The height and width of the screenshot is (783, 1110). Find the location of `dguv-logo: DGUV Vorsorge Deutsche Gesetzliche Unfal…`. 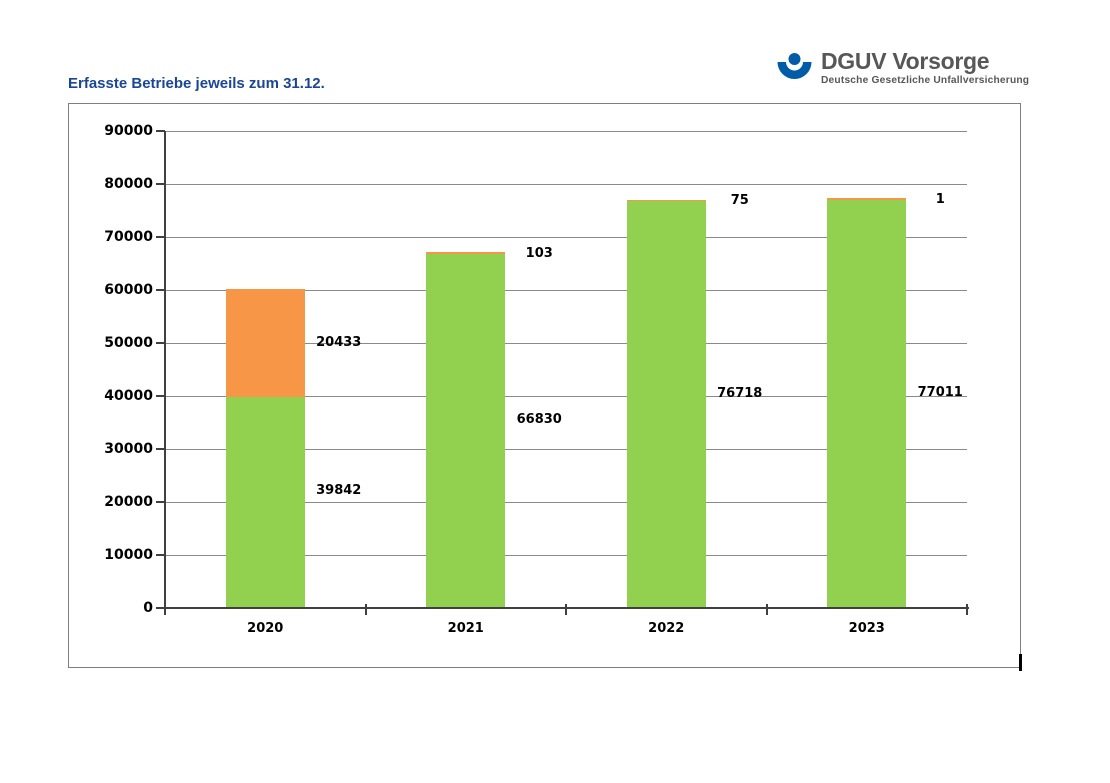

dguv-logo: DGUV Vorsorge Deutsche Gesetzliche Unfal… is located at coordinates (902, 67).